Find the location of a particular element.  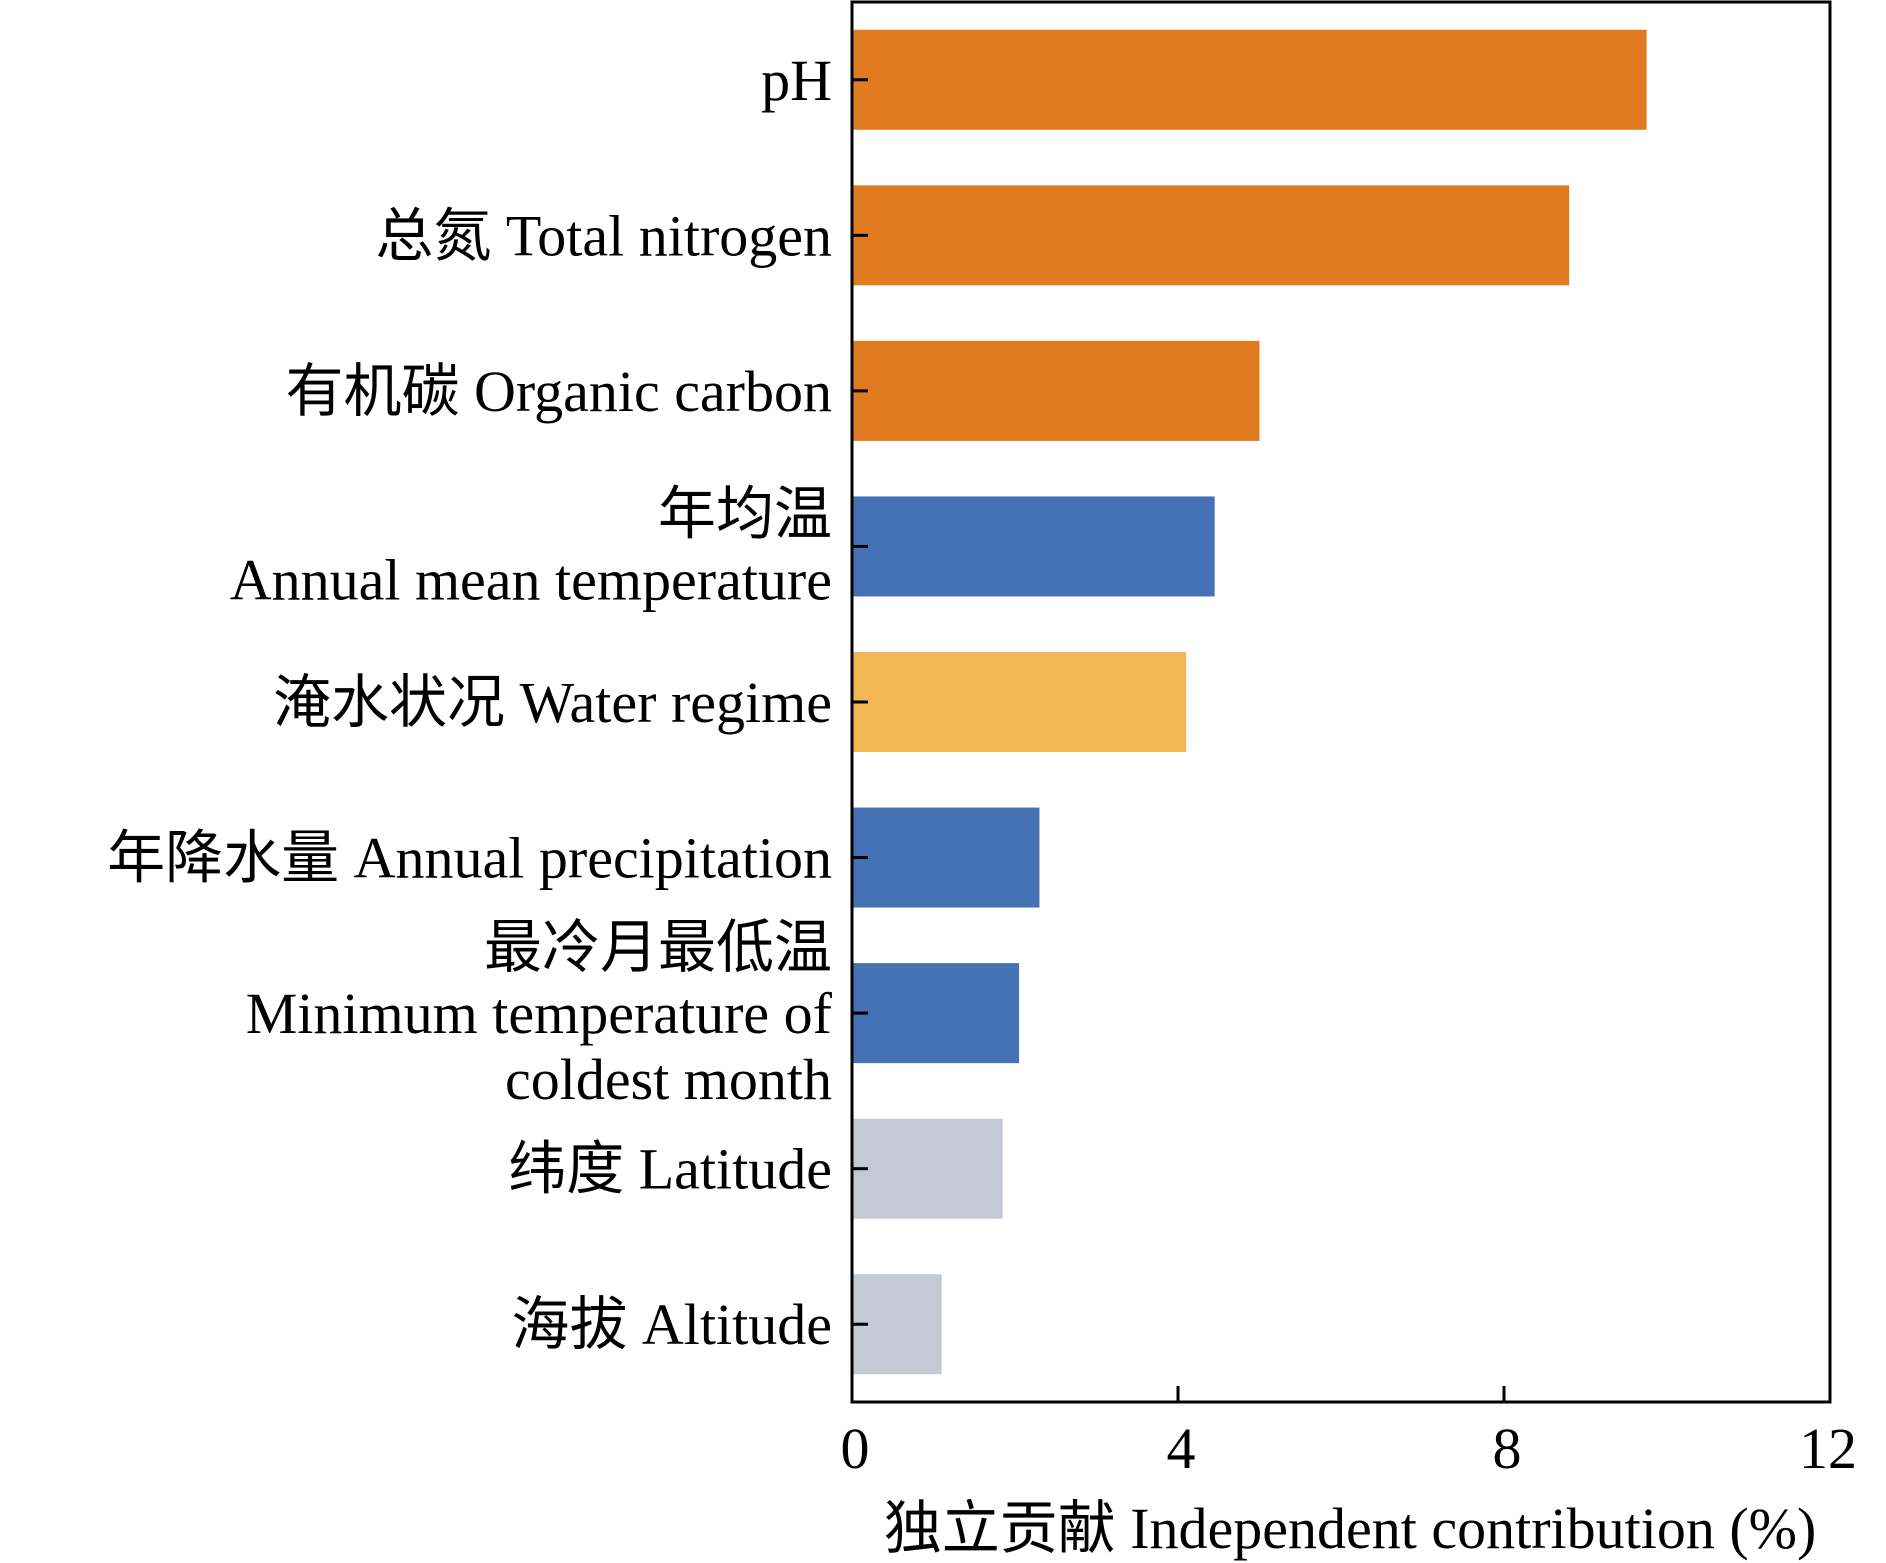

category-label-4: 淹水状况 Water regime is located at coordinates (552, 702).